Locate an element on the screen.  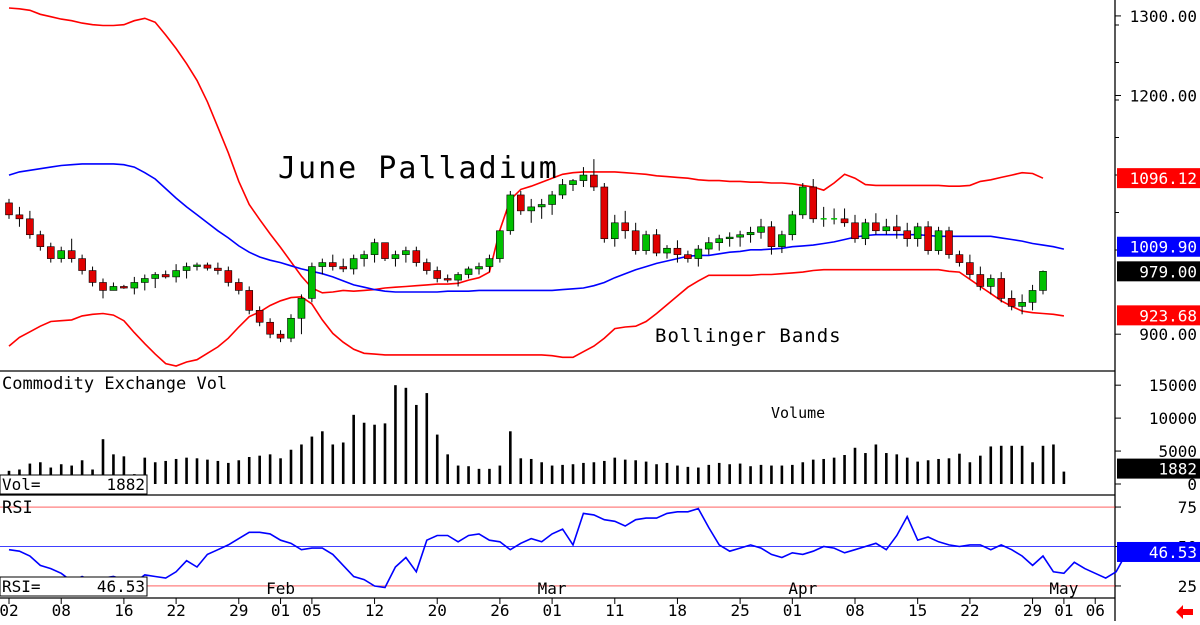
price-flag-1-label: 1009.90 is located at coordinates (1163, 247).